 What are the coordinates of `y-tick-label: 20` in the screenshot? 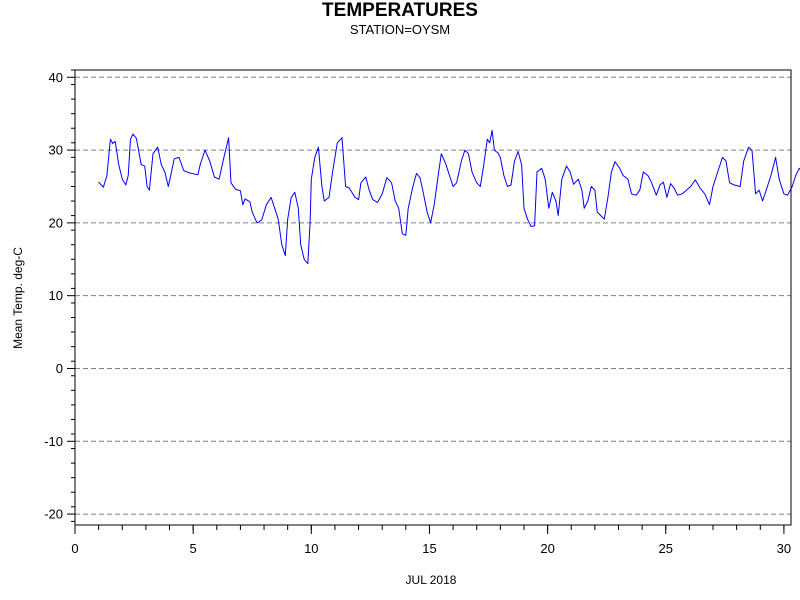 It's located at (56, 222).